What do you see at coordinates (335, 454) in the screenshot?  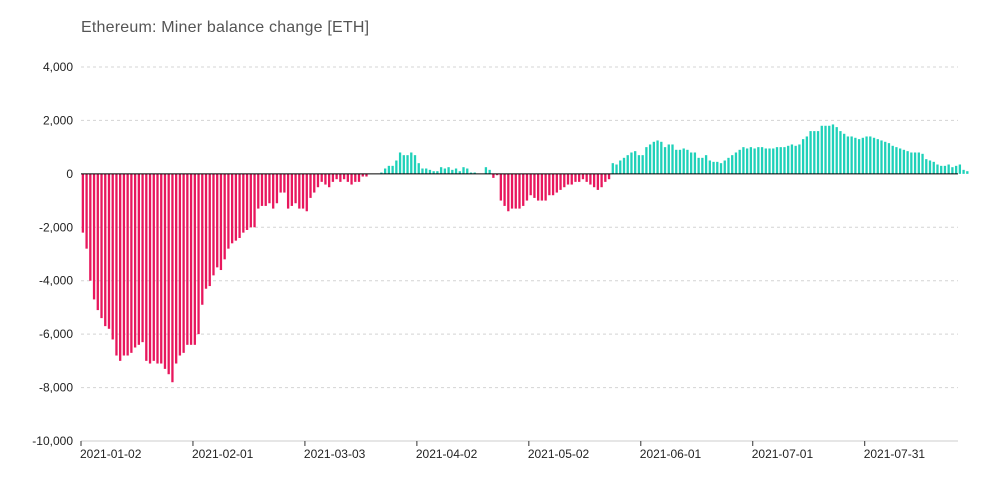 I see `x-tick-label: 2021-03-03` at bounding box center [335, 454].